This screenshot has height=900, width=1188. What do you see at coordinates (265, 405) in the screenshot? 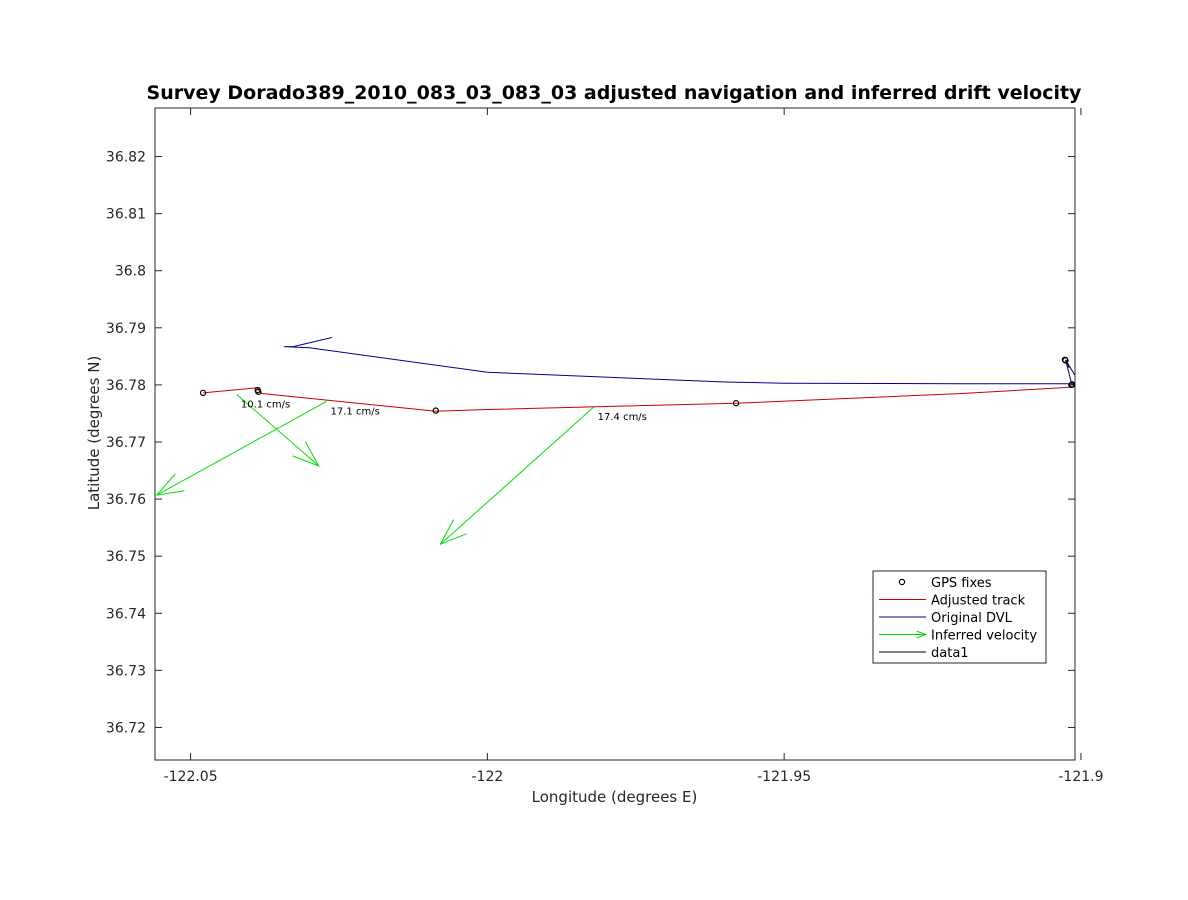
I see `velocity-label: 10.1 cm/s` at bounding box center [265, 405].